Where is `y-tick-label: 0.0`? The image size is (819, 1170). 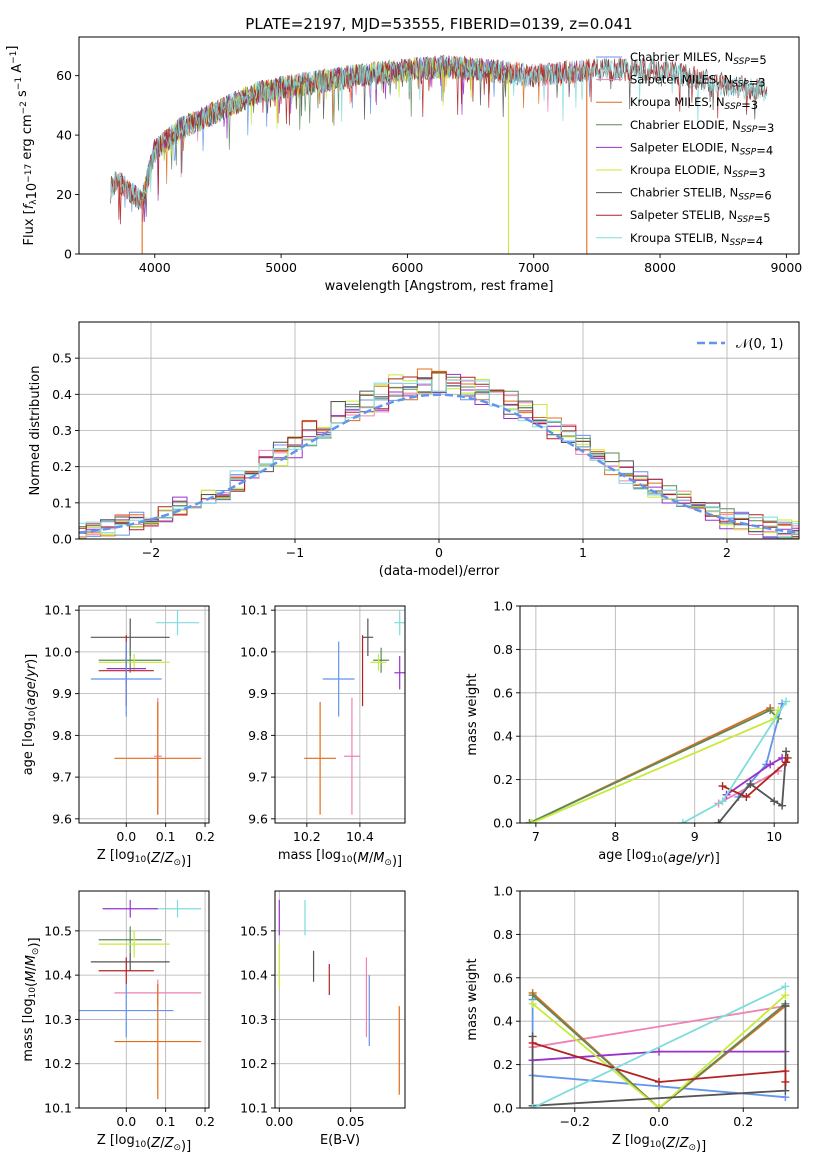
y-tick-label: 0.0 is located at coordinates (503, 1108).